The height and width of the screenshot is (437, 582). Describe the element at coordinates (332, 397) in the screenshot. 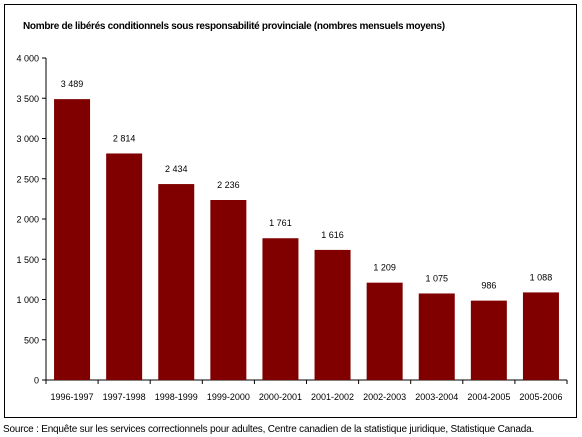

I see `x-tick-label: 2001-2002` at that location.